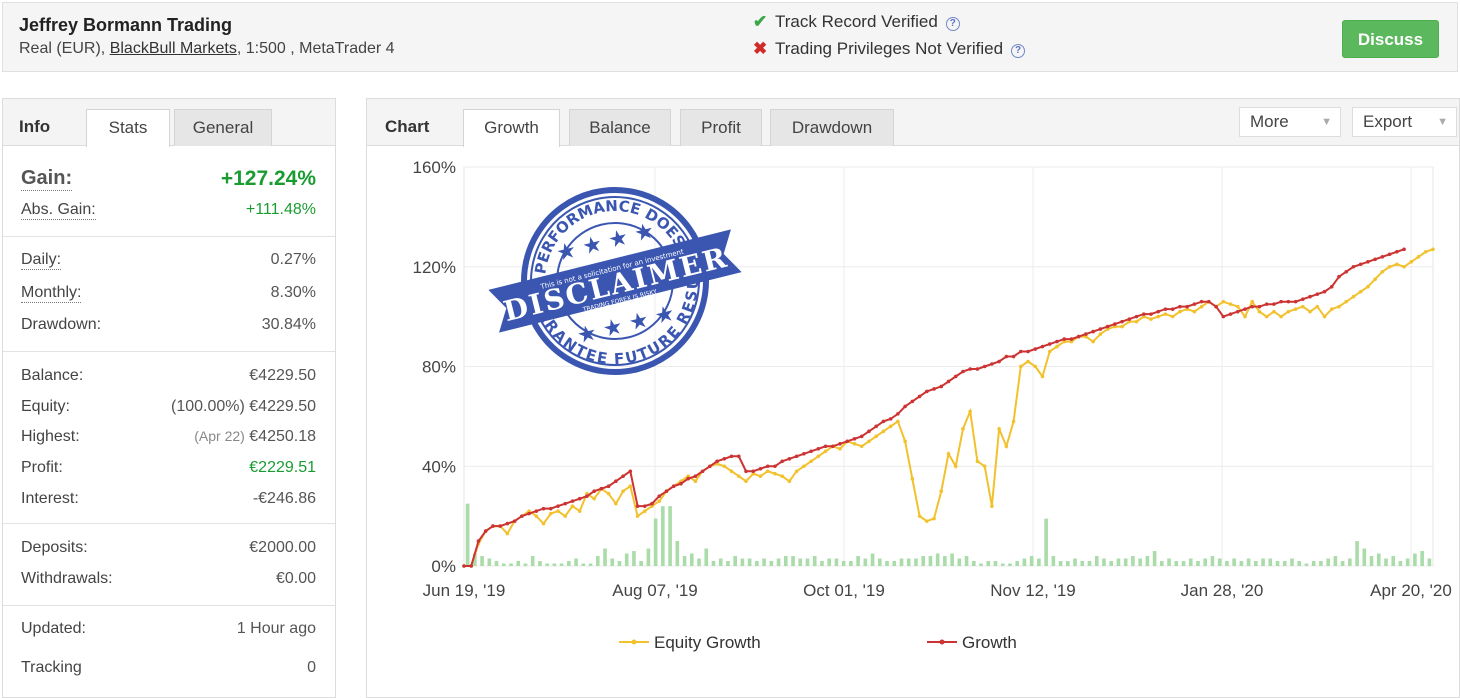 The image size is (1460, 698). Describe the element at coordinates (223, 127) in the screenshot. I see `tab-general: General` at that location.